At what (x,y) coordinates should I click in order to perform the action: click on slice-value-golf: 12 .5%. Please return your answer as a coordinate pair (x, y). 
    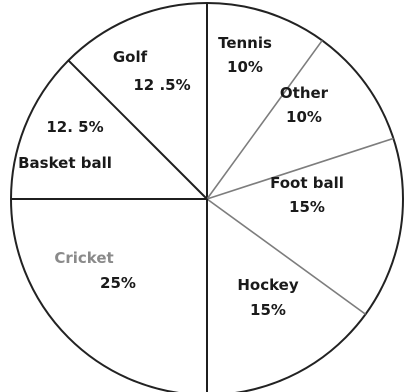
    Looking at the image, I should click on (161, 85).